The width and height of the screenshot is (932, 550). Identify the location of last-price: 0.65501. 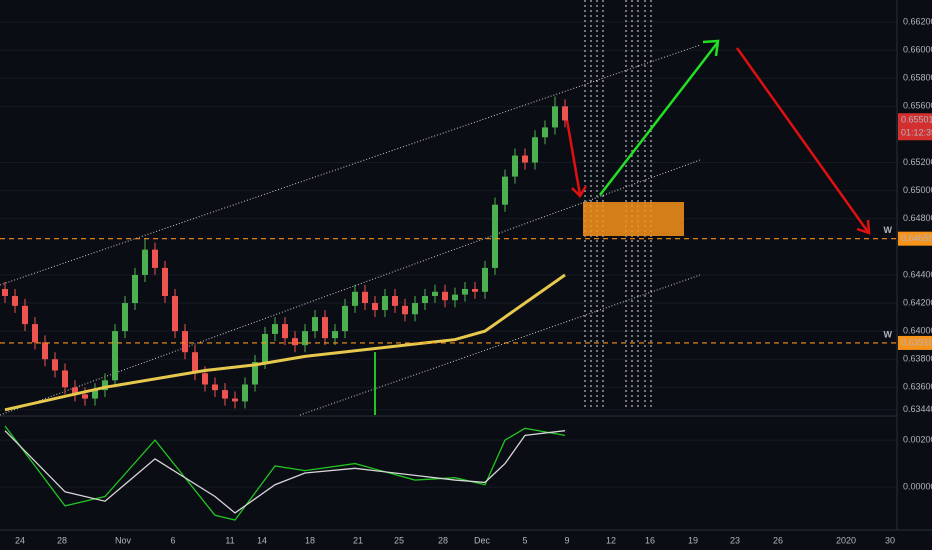
(916, 120).